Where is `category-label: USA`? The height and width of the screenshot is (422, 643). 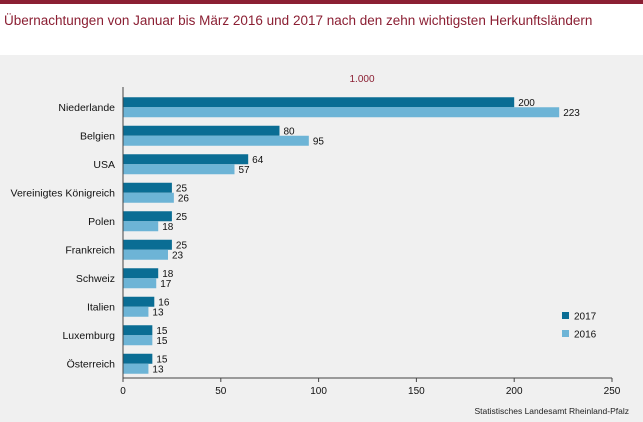
category-label: USA is located at coordinates (104, 165).